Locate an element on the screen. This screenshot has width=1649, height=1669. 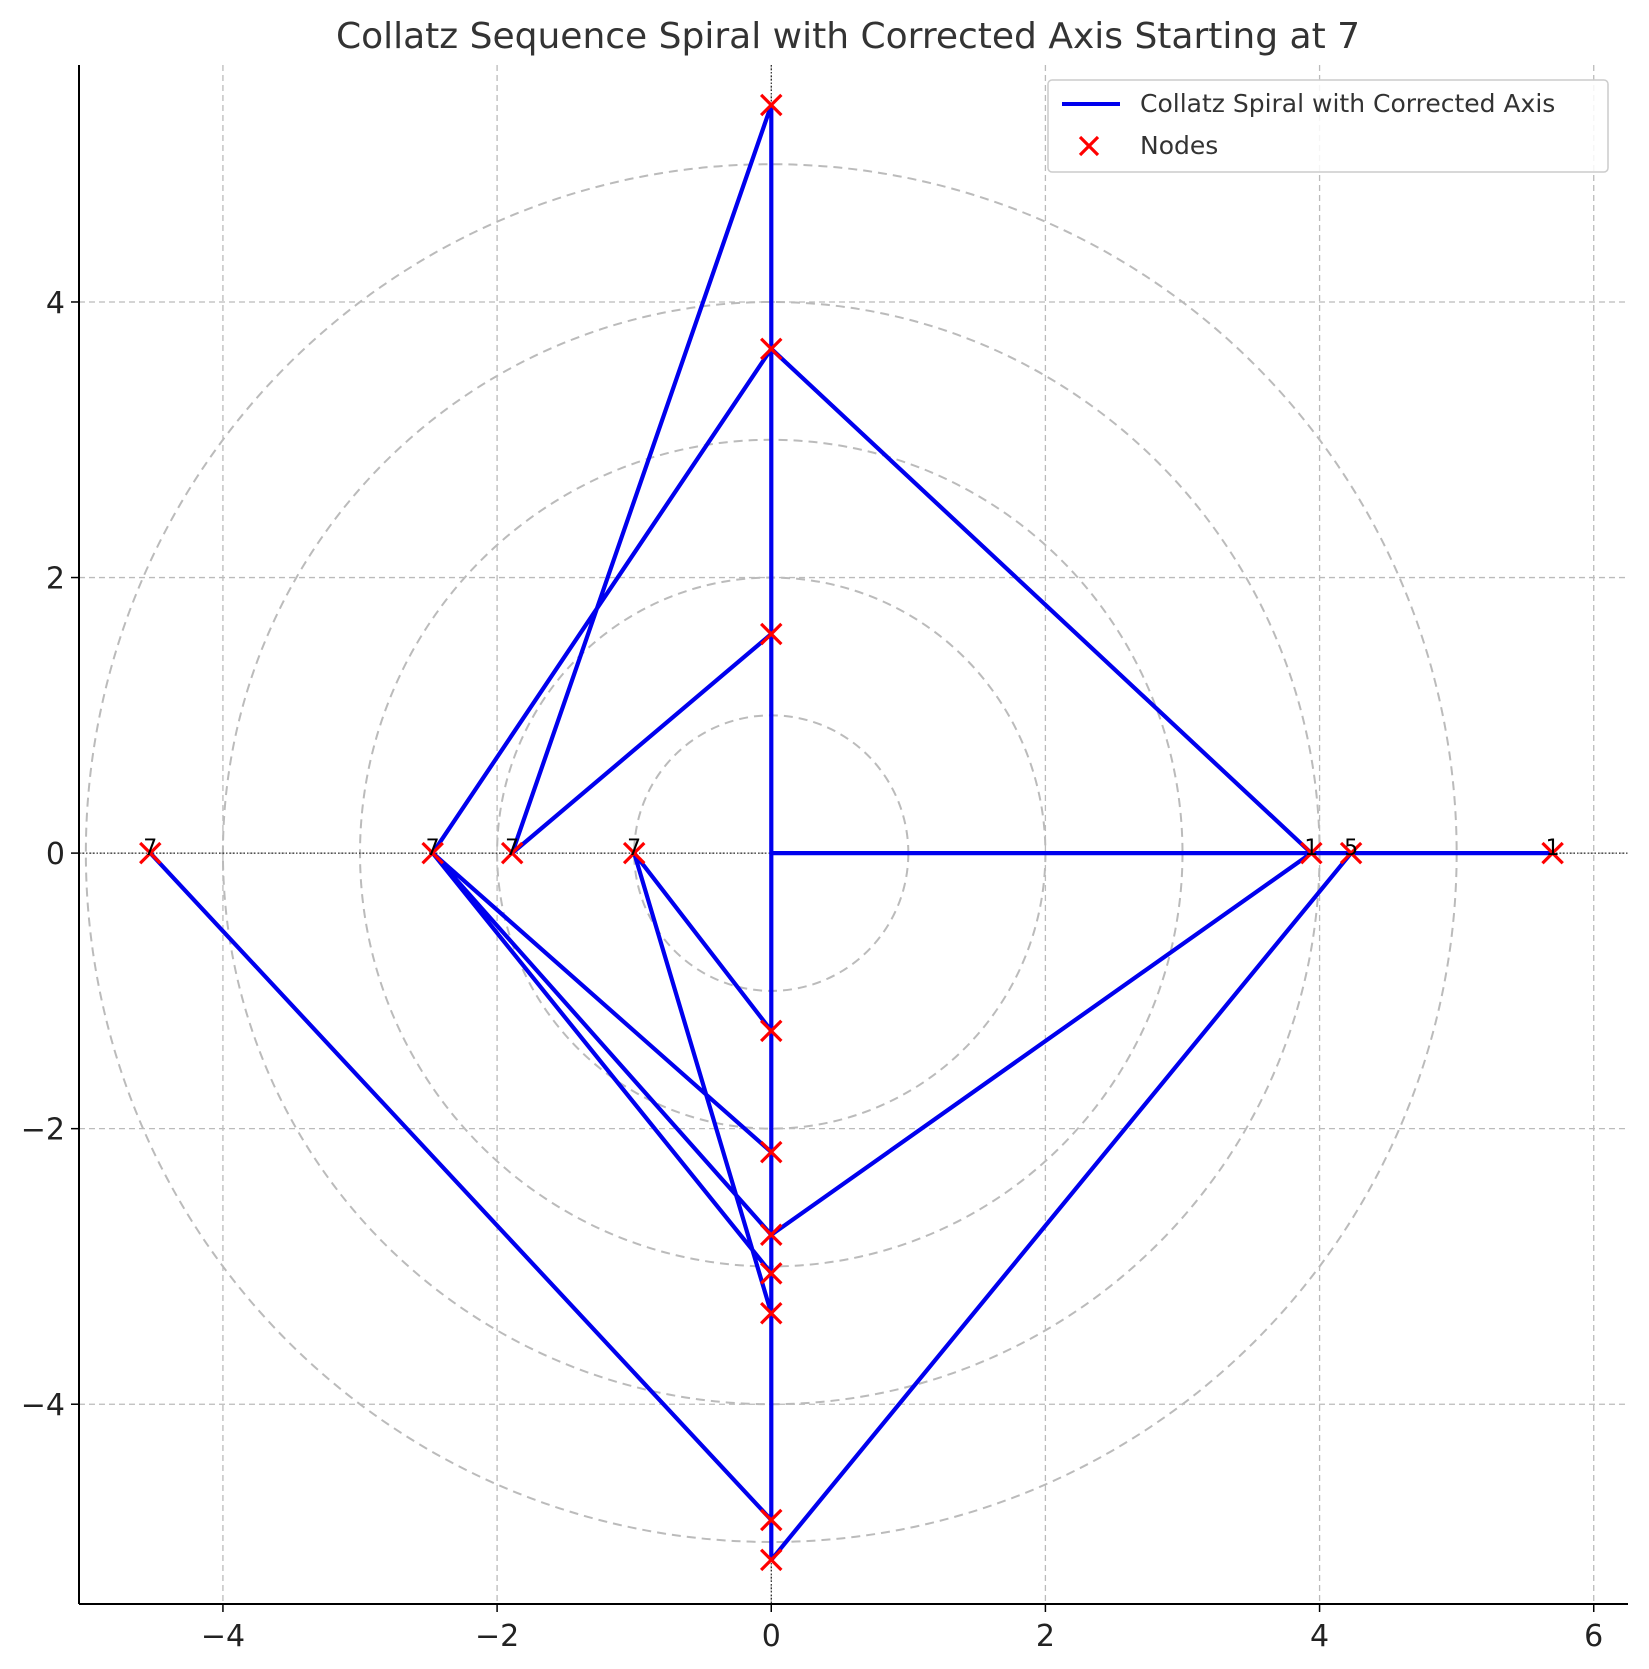
legend-label-nodes: Nodes is located at coordinates (1179, 145).